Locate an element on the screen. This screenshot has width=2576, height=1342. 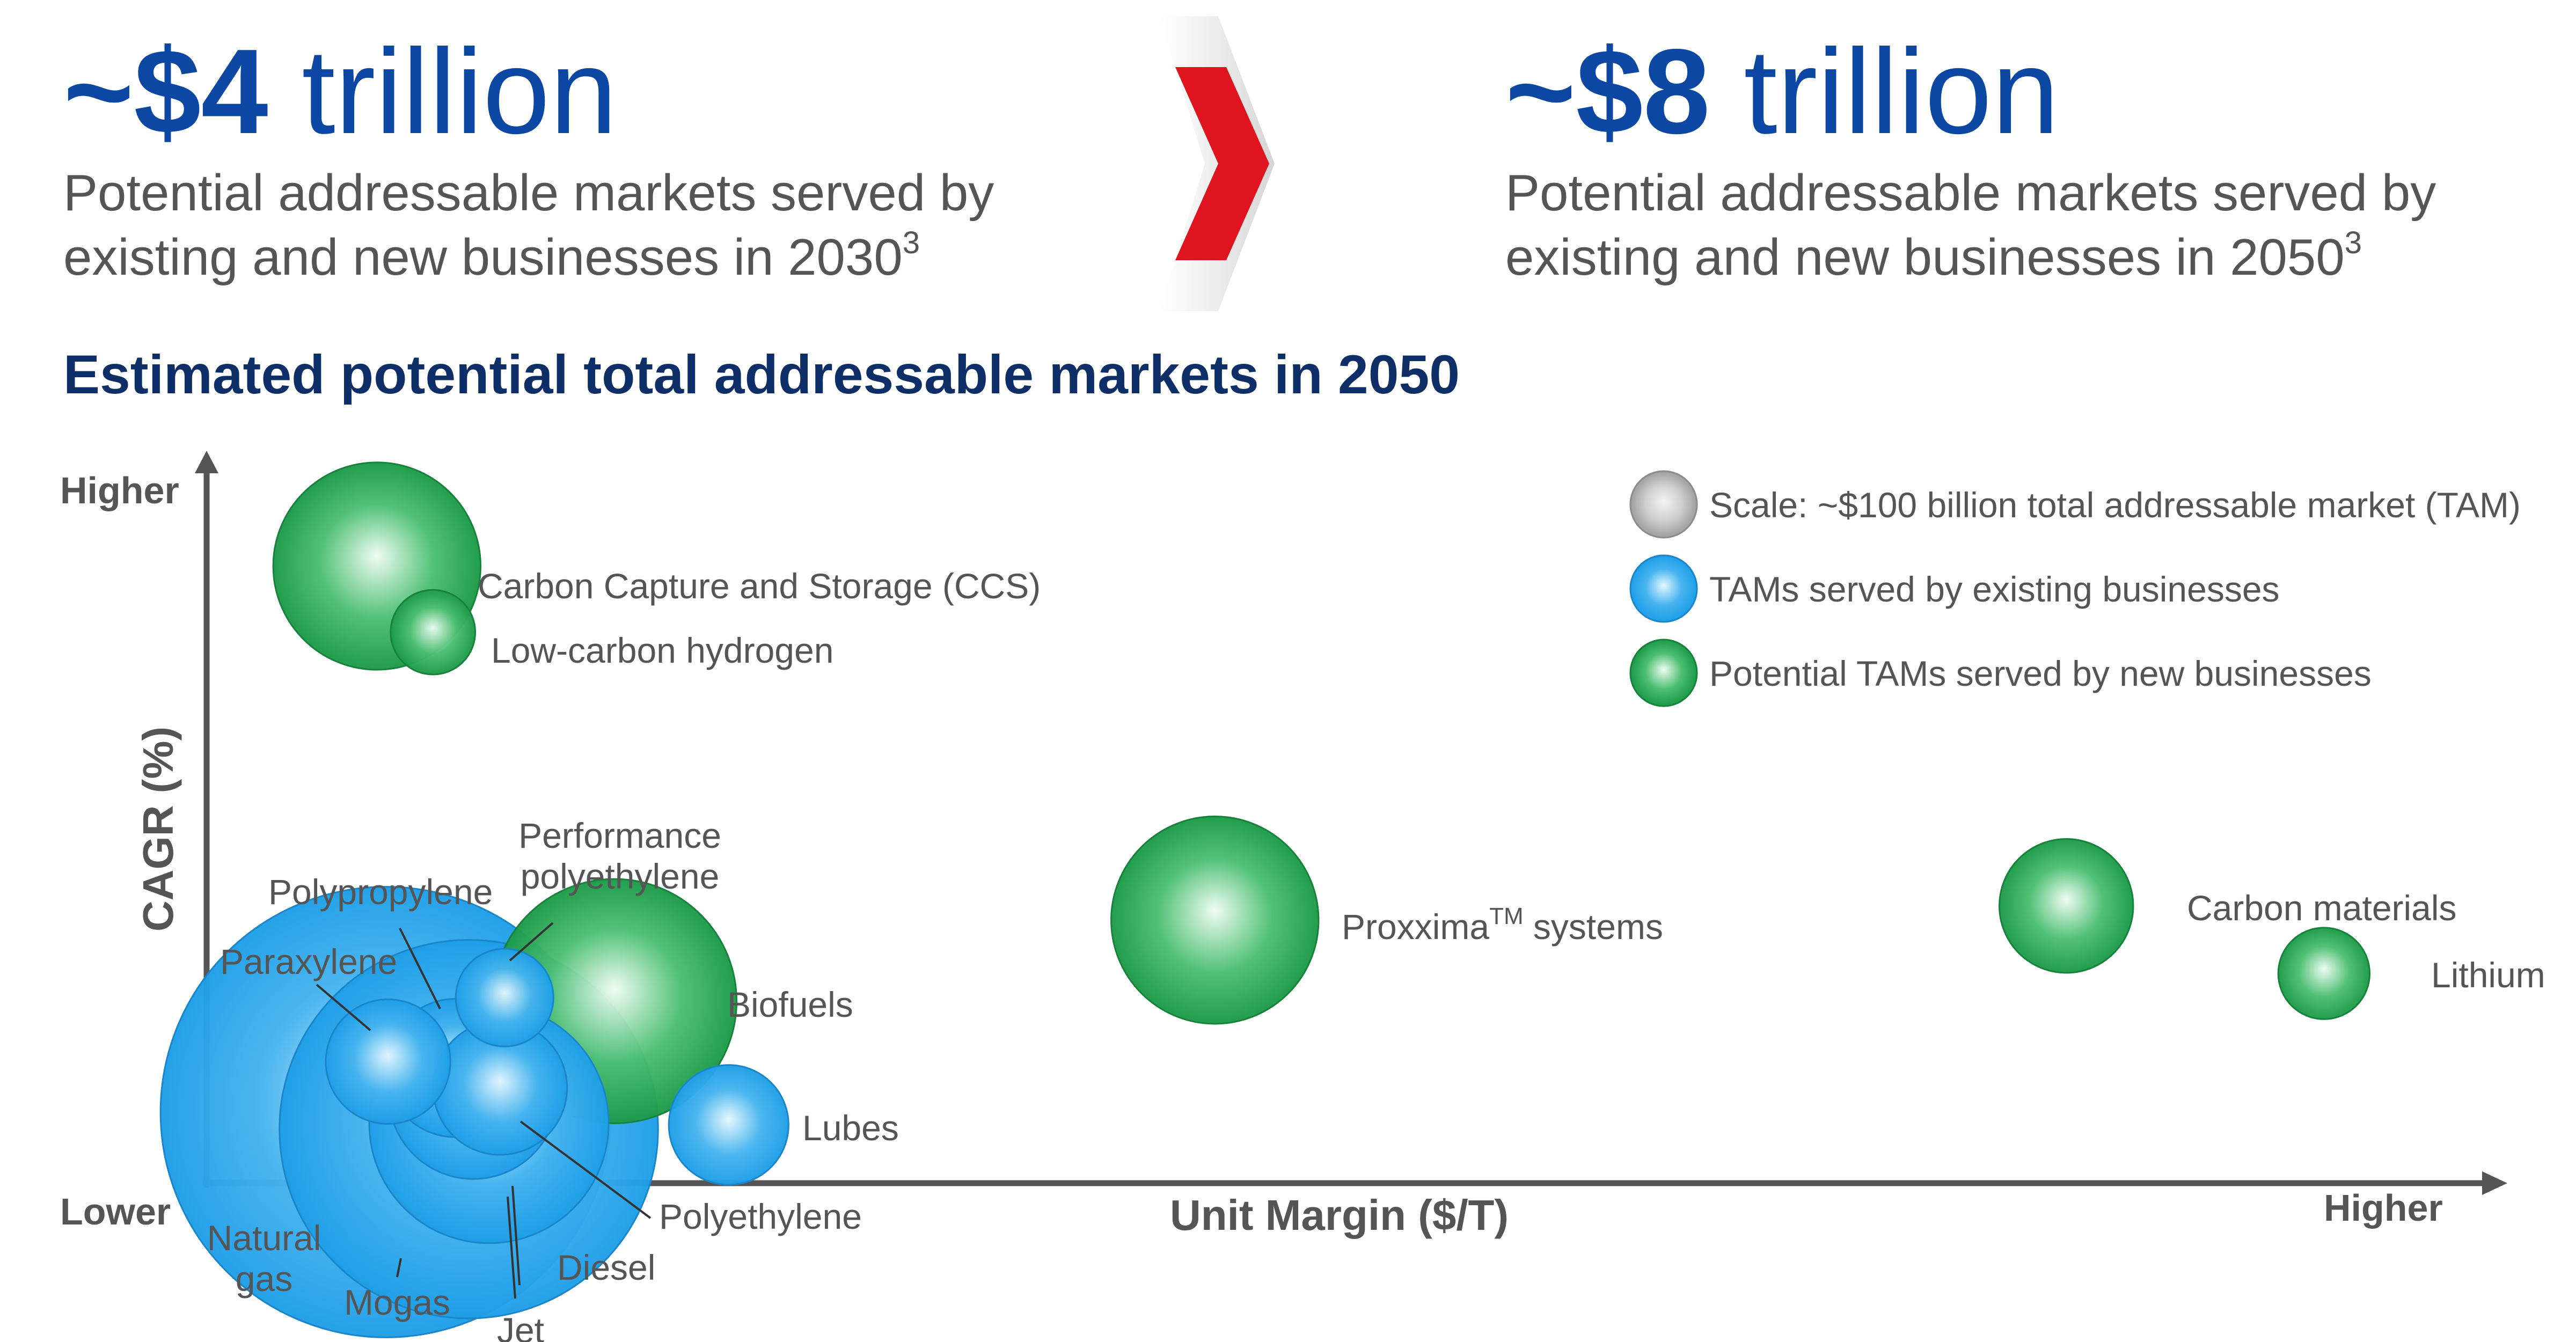
data-label-jet: Jet is located at coordinates (520, 1326).